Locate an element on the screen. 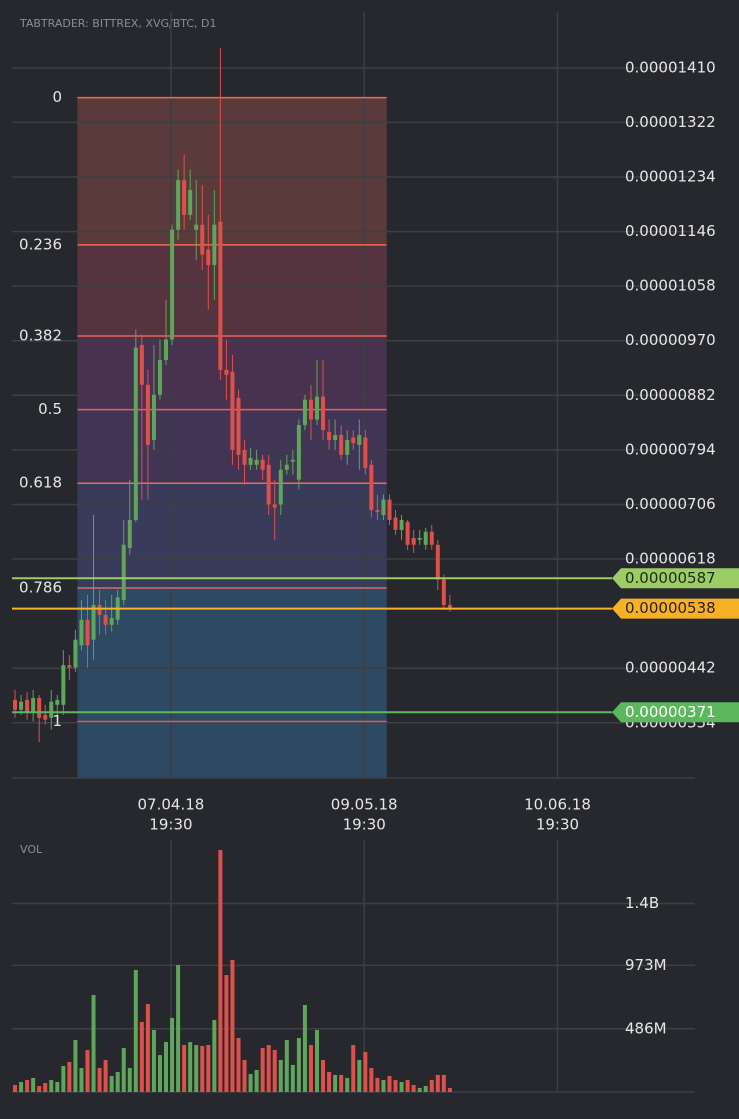 This screenshot has width=739, height=1119. y-tick-label: 0.00000882 is located at coordinates (670, 395).